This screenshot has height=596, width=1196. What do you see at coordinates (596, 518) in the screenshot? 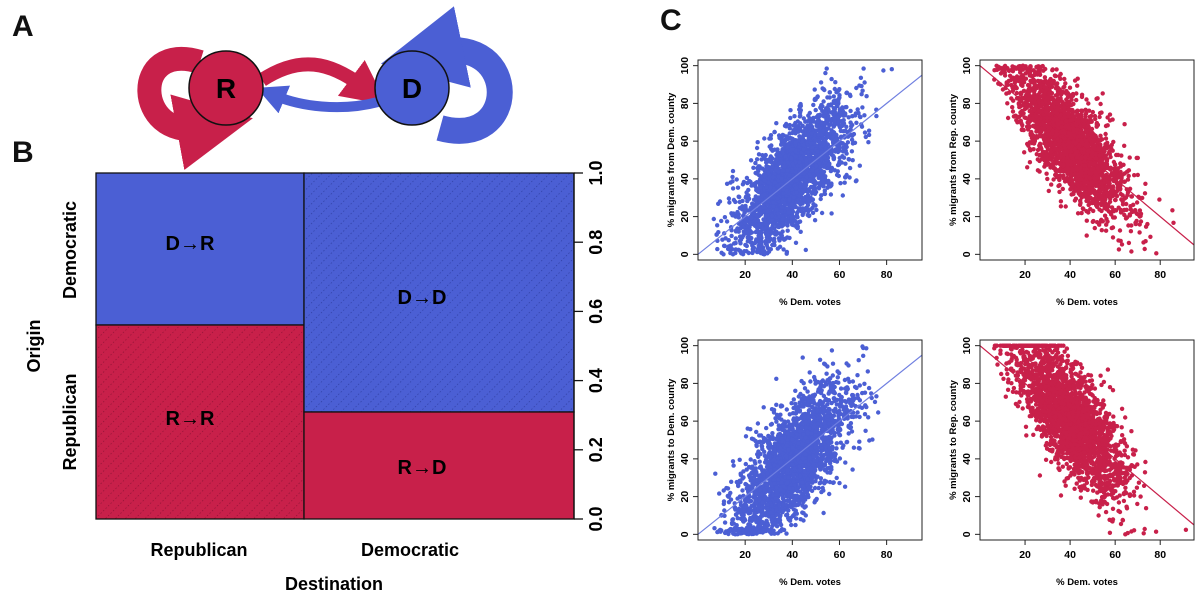
I see `mosaic-tick-label: 0.0` at bounding box center [596, 518].